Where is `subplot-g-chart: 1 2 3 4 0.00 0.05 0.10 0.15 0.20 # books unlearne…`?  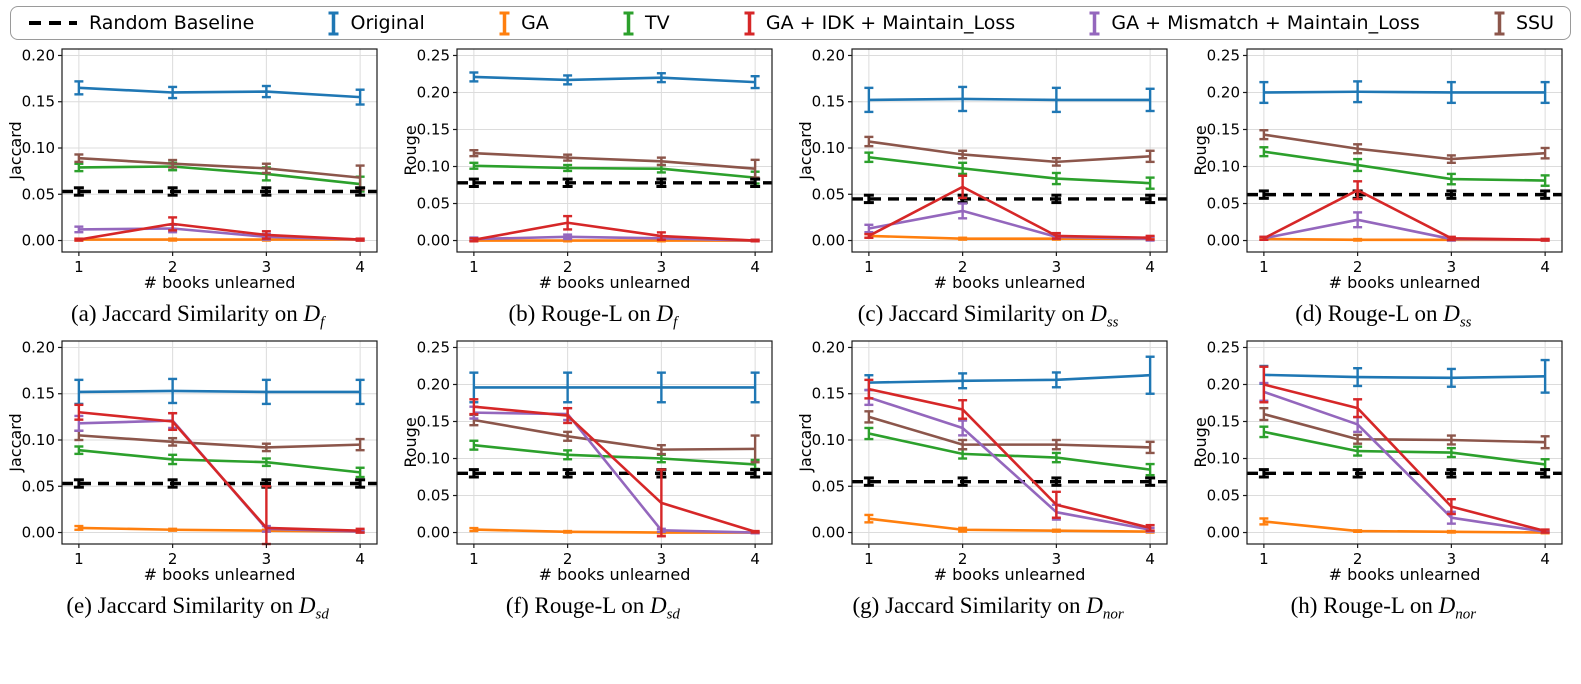 subplot-g-chart: 1 2 3 4 0.00 0.05 0.10 0.15 0.20 # books unlearne… is located at coordinates (982, 461).